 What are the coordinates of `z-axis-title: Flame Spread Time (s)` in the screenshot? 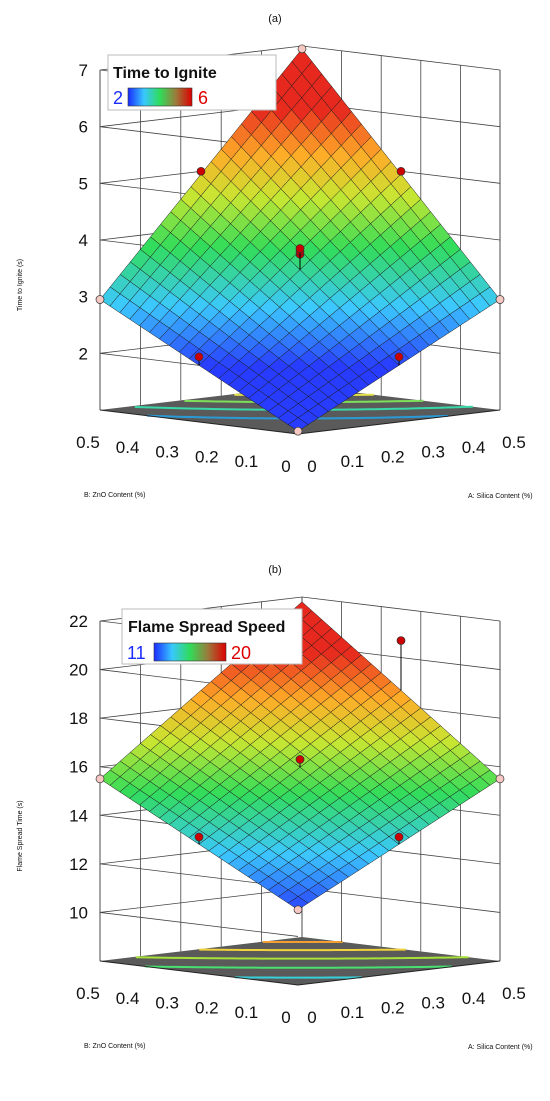 It's located at (20, 835).